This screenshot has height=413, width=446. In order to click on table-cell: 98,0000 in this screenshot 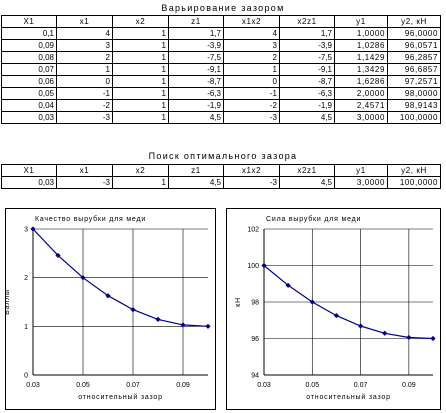, I will do `click(414, 93)`.